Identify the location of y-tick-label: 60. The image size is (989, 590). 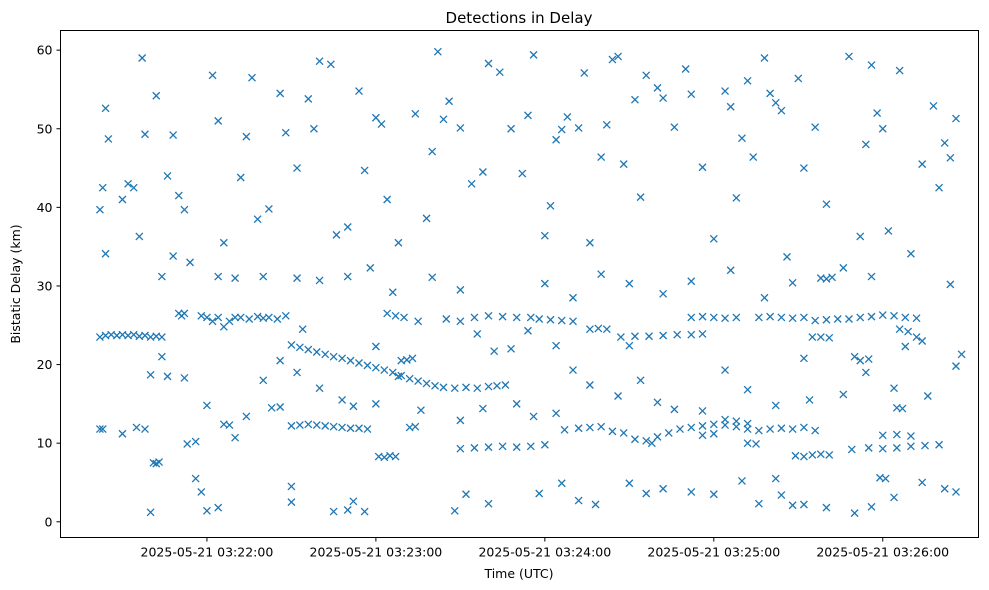
(45, 50).